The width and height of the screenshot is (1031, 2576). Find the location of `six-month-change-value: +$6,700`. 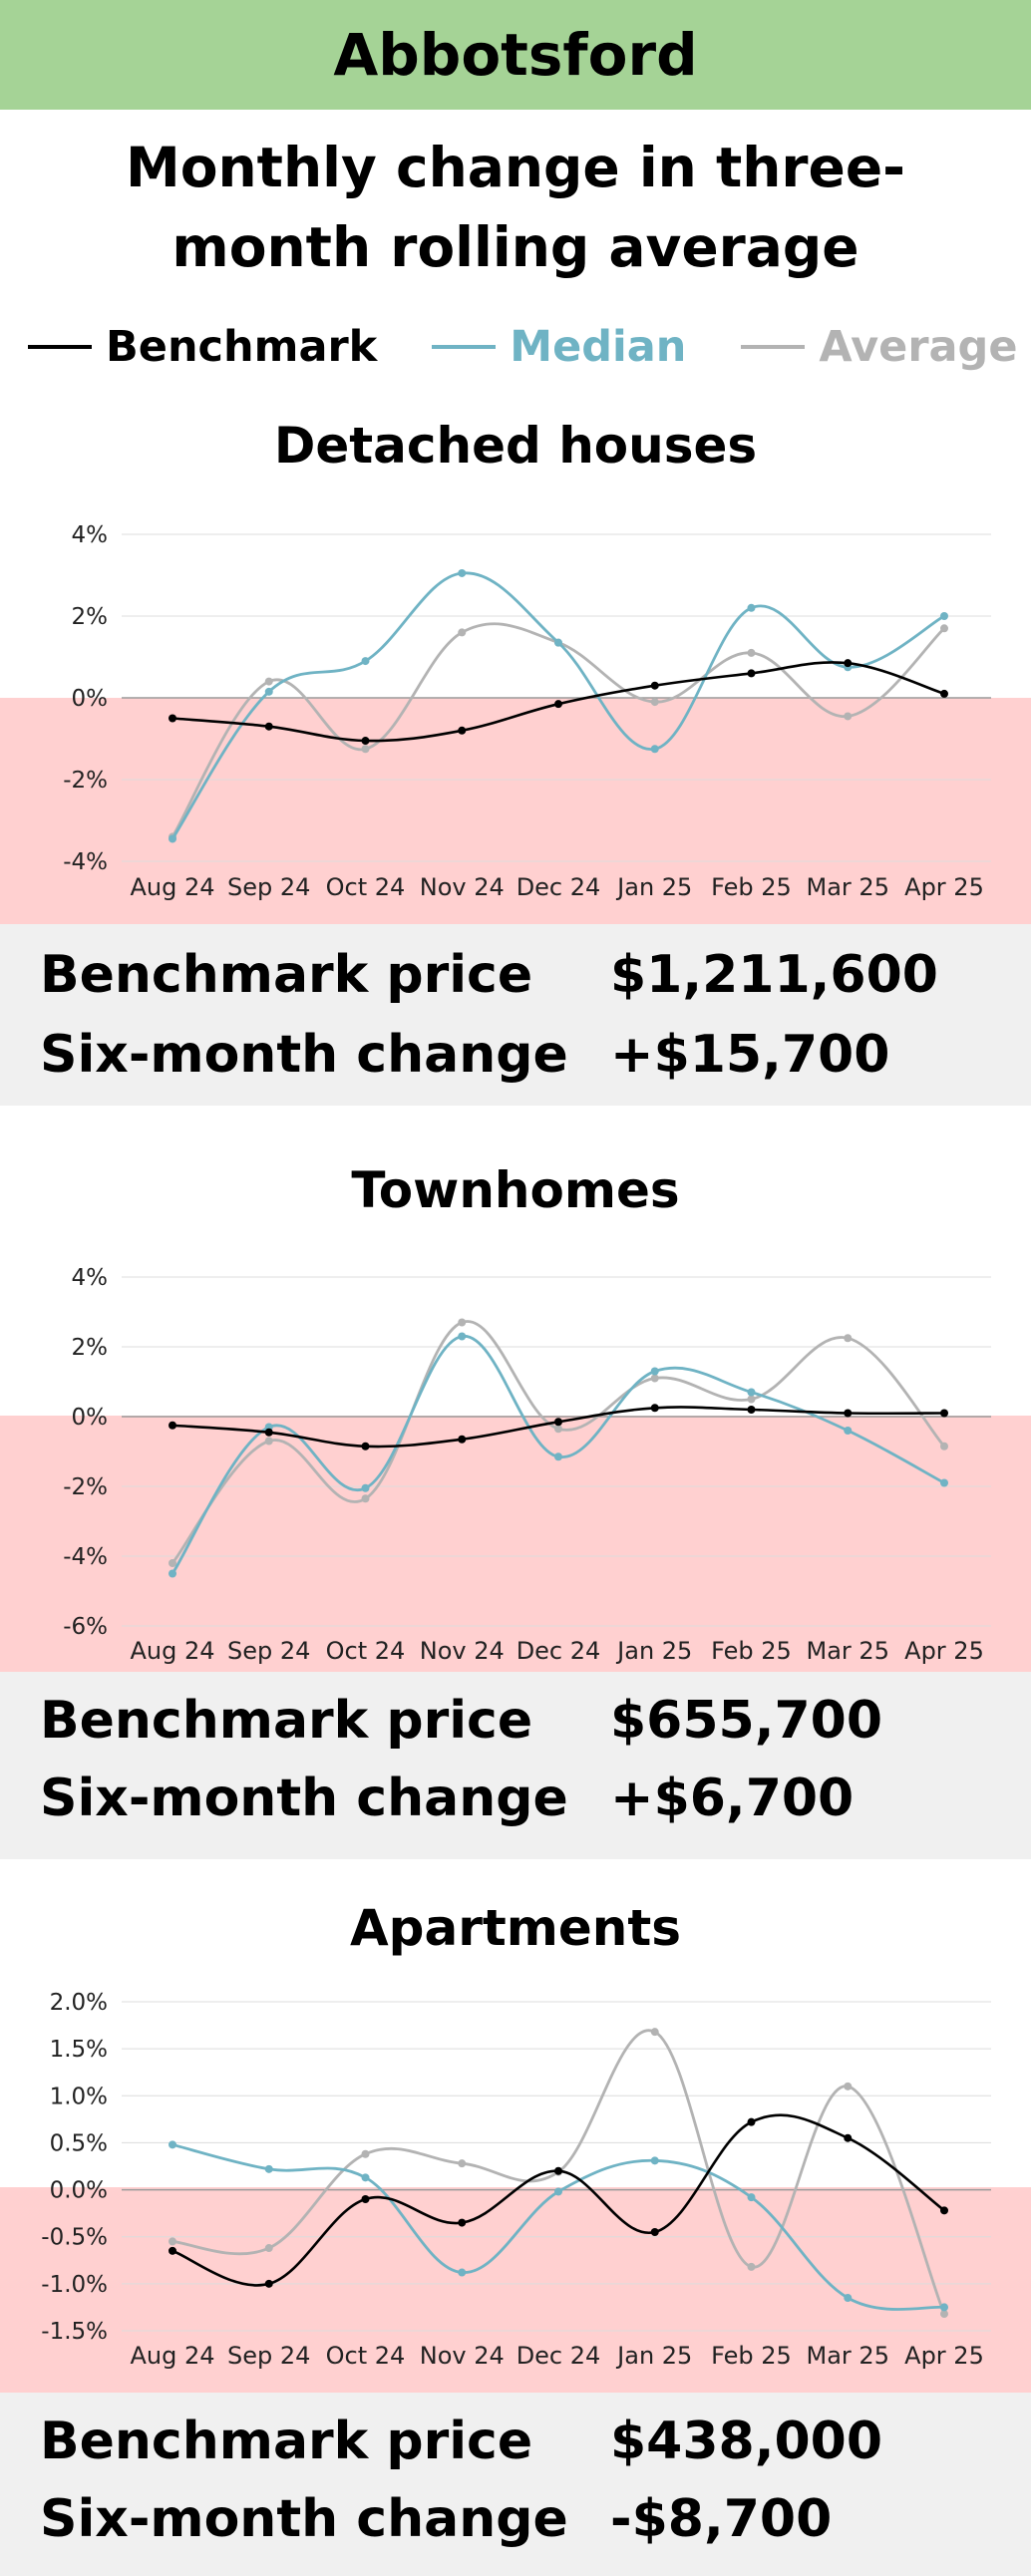

six-month-change-value: +$6,700 is located at coordinates (732, 1798).